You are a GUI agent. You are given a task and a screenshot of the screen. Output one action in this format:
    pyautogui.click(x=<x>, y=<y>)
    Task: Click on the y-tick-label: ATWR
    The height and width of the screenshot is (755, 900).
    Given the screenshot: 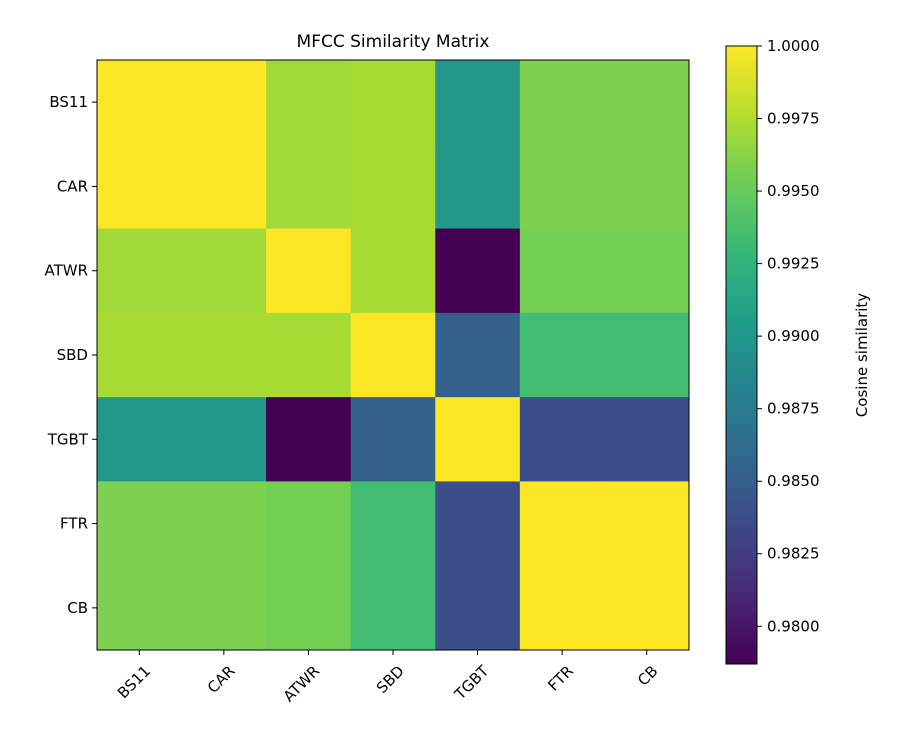 What is the action you would take?
    pyautogui.click(x=66, y=271)
    